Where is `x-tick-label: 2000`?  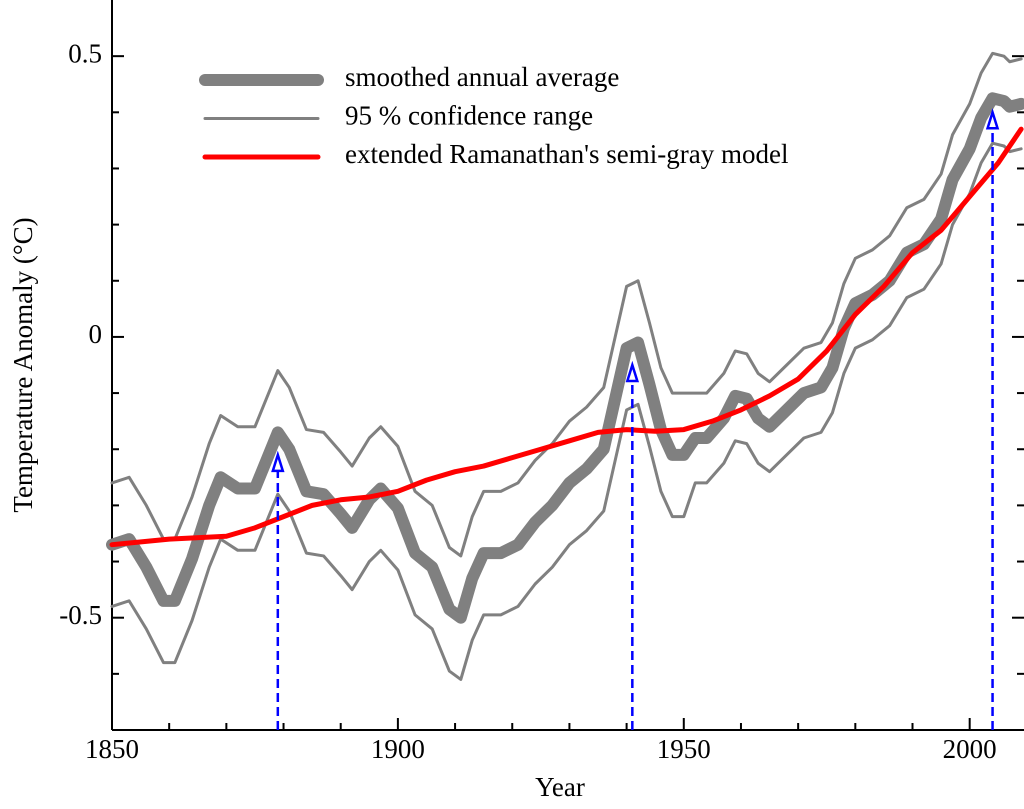 x-tick-label: 2000 is located at coordinates (970, 749).